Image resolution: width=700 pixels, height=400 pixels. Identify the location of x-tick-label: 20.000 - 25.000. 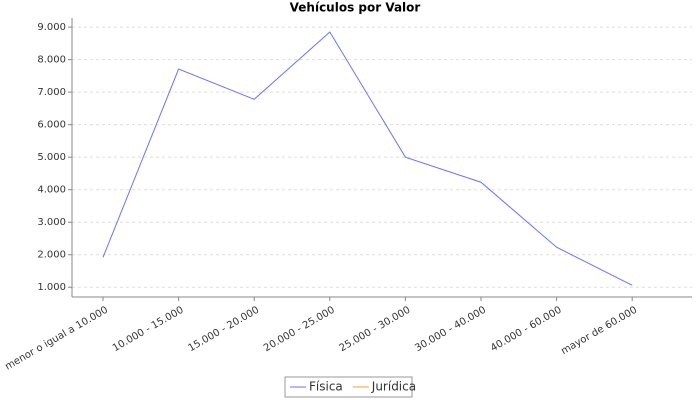
(299, 330).